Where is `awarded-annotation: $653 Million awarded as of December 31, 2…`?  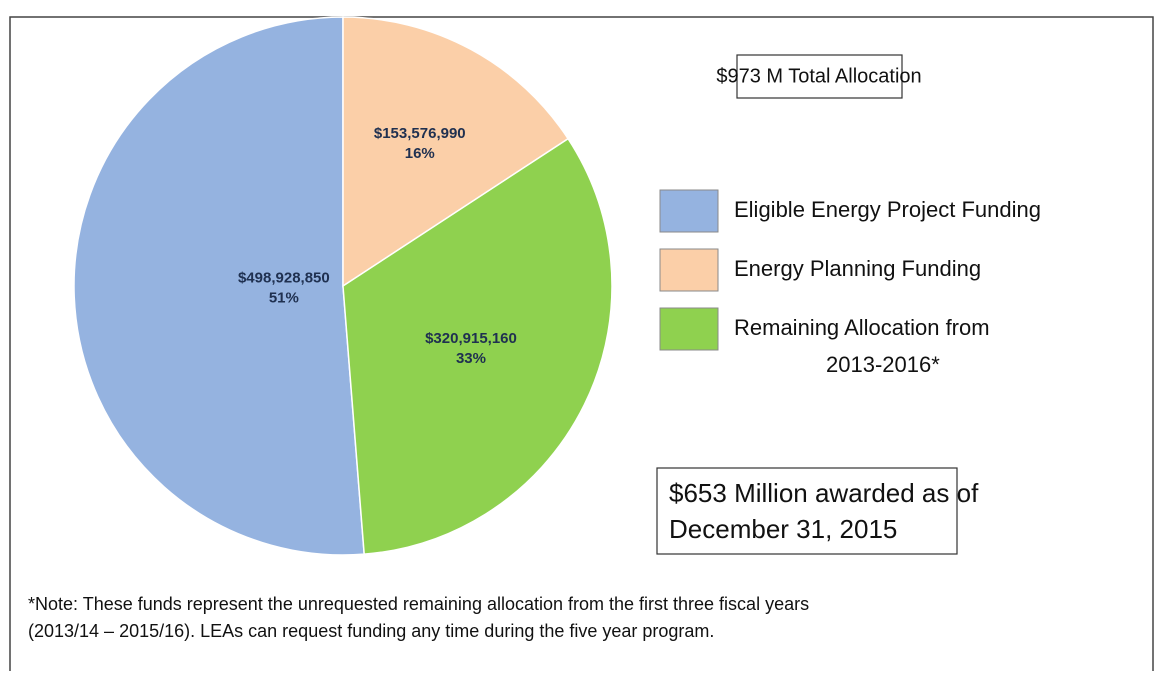 awarded-annotation: $653 Million awarded as of December 31, 2… is located at coordinates (824, 511).